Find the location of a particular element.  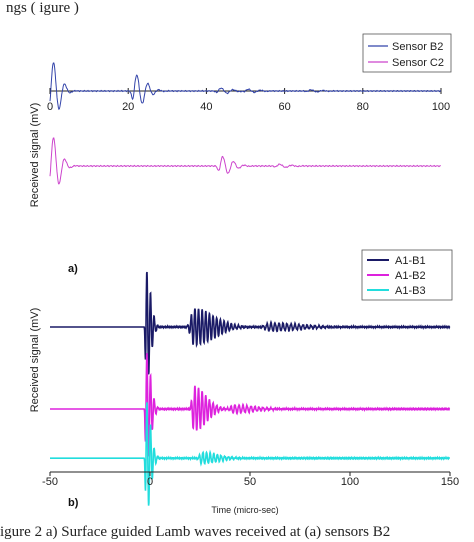

legend-box-a is located at coordinates (407, 53).